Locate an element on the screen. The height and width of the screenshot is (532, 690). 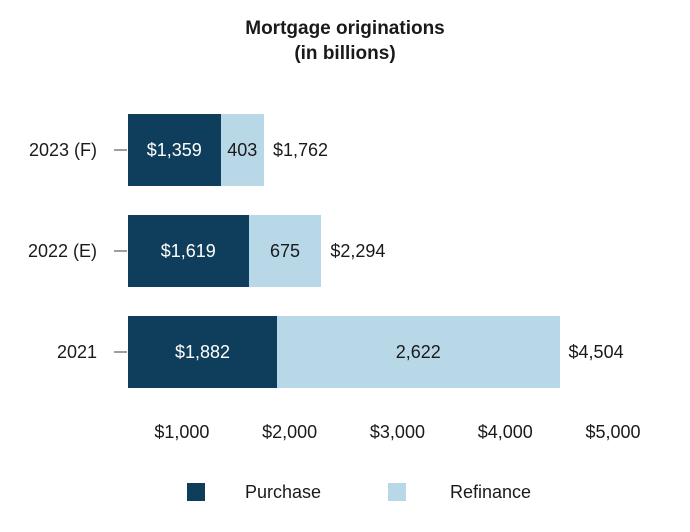
chart-title: Mortgage originations is located at coordinates (345, 28).